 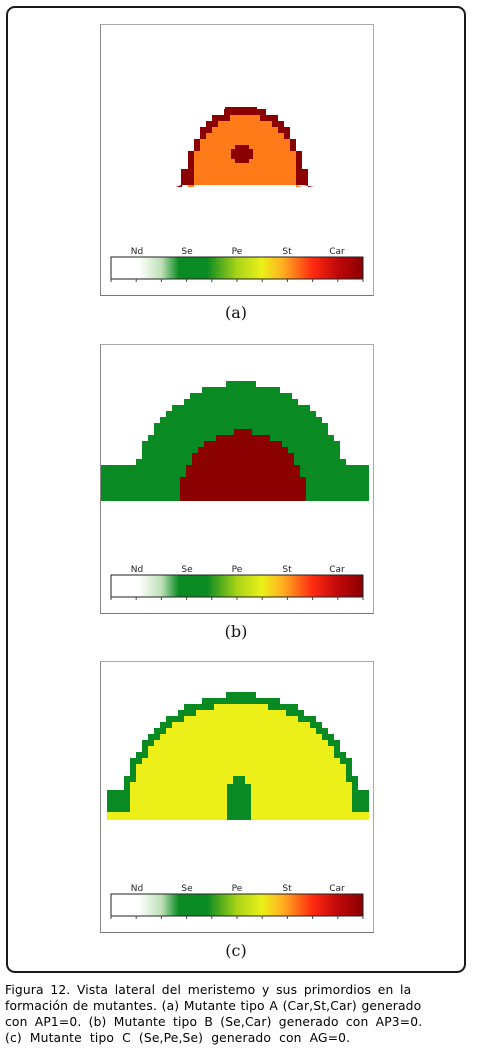 I want to click on meristem-b-shape, so click(x=235, y=441).